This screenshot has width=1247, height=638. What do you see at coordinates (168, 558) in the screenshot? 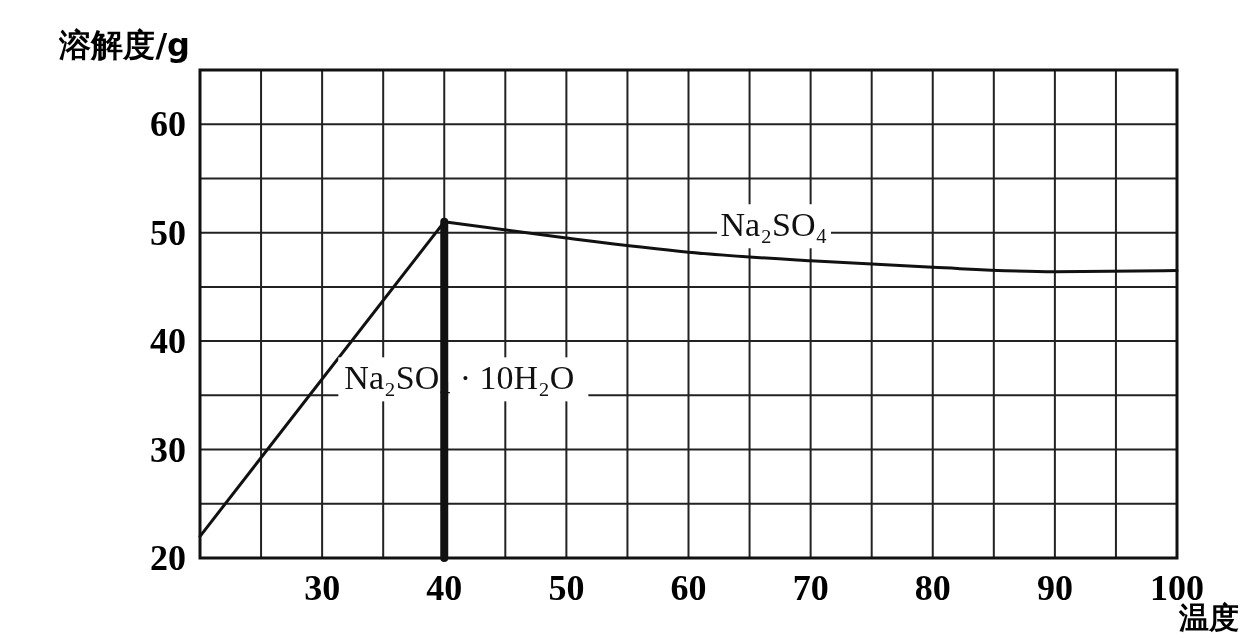
I see `y-tick-label: 20` at bounding box center [168, 558].